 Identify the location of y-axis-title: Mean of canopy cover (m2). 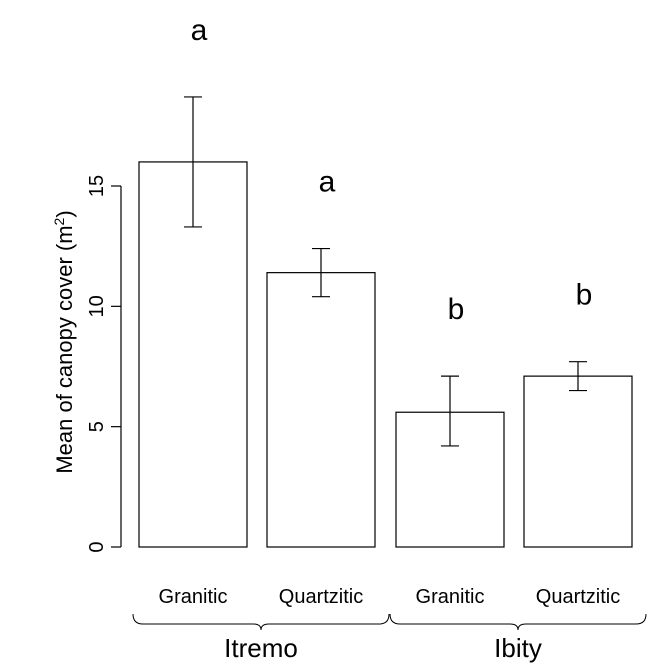
(64, 341).